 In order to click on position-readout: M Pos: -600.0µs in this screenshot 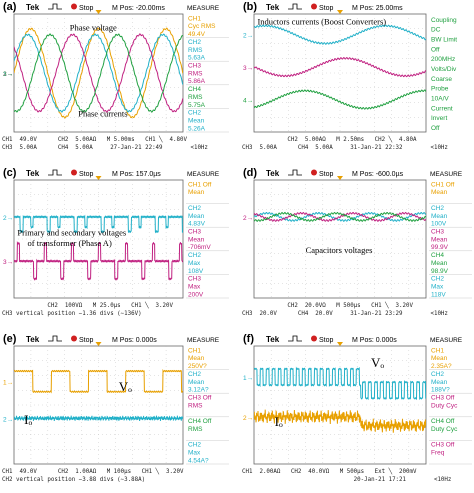, I will do `click(378, 174)`.